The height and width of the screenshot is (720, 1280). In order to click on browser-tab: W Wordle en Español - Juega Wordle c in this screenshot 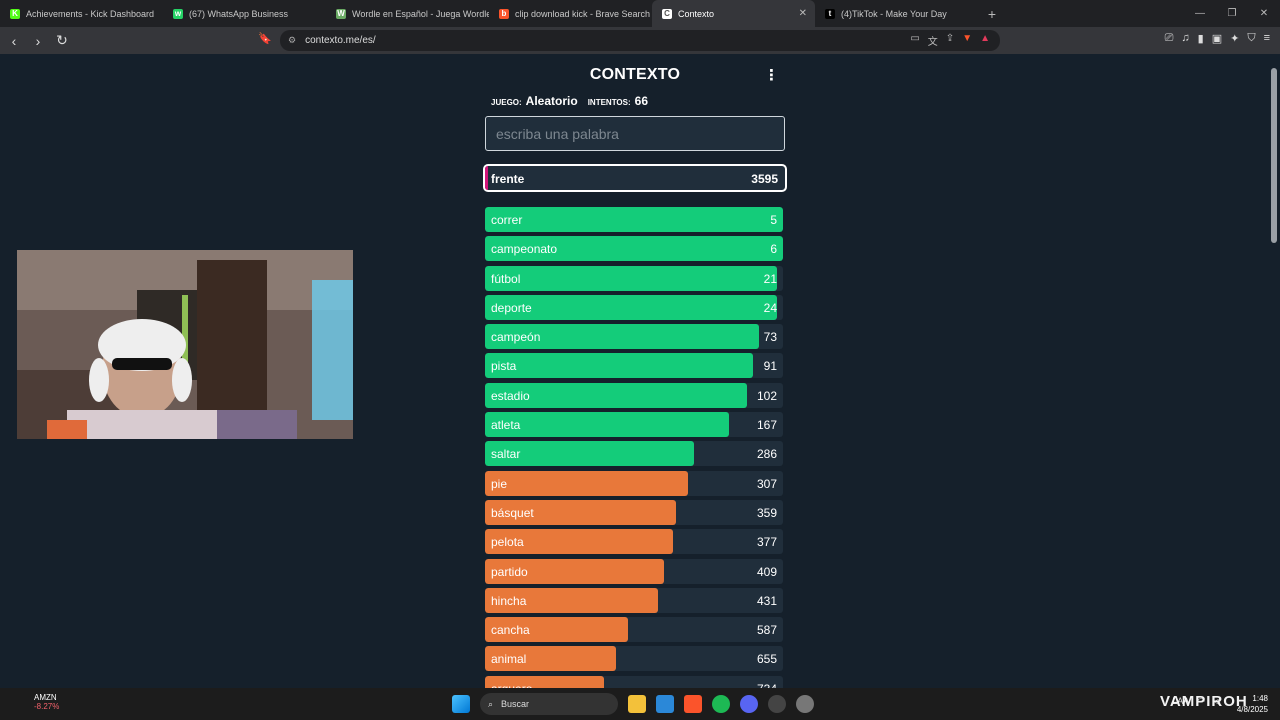, I will do `click(407, 13)`.